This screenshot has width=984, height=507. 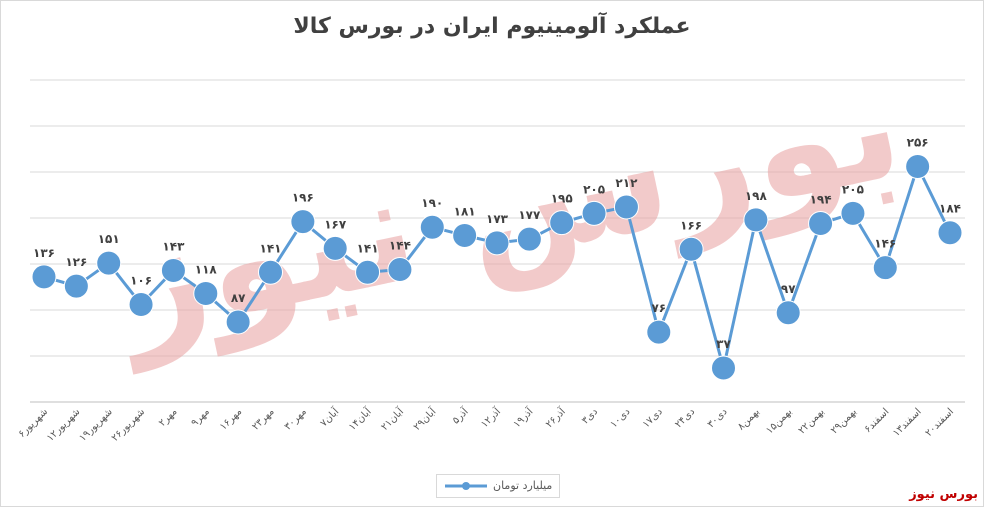 I want to click on data-label: ۲۱۲, so click(x=626, y=183).